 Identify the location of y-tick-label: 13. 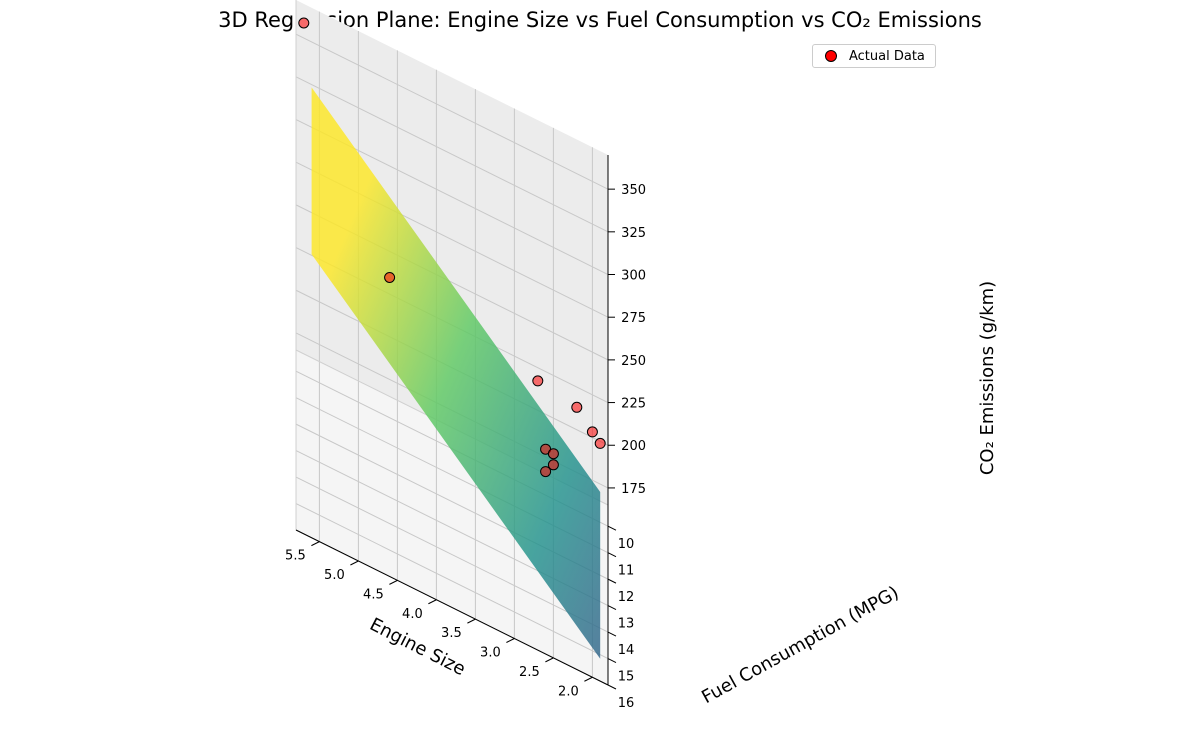
(626, 624).